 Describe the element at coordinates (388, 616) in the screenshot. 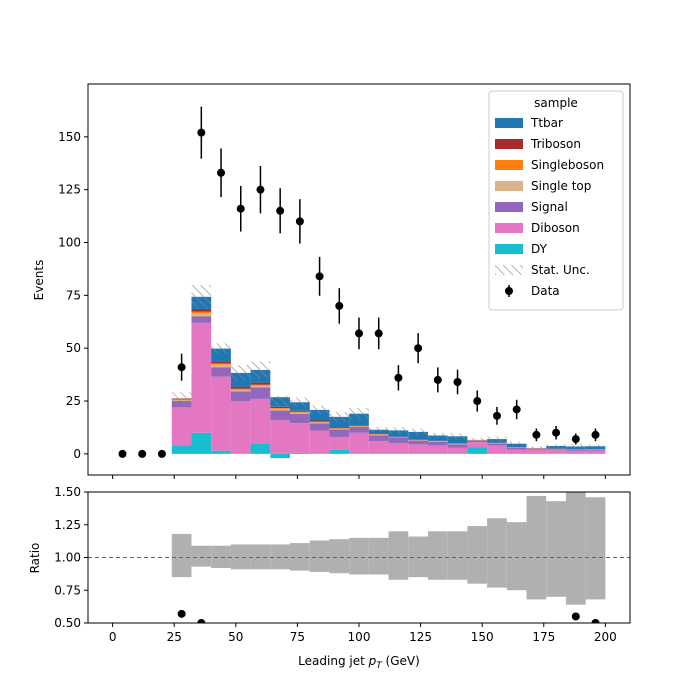

I see `ratio-points` at that location.